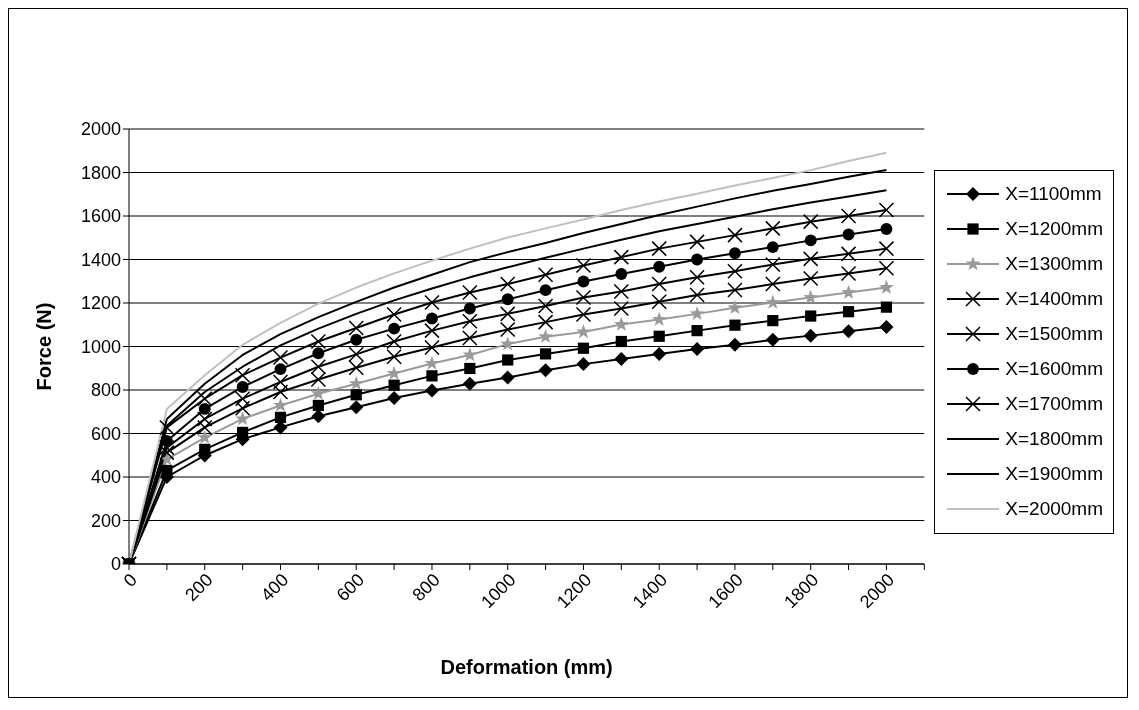 This screenshot has height=710, width=1139. I want to click on y-tick-label: 1400, so click(100, 259).